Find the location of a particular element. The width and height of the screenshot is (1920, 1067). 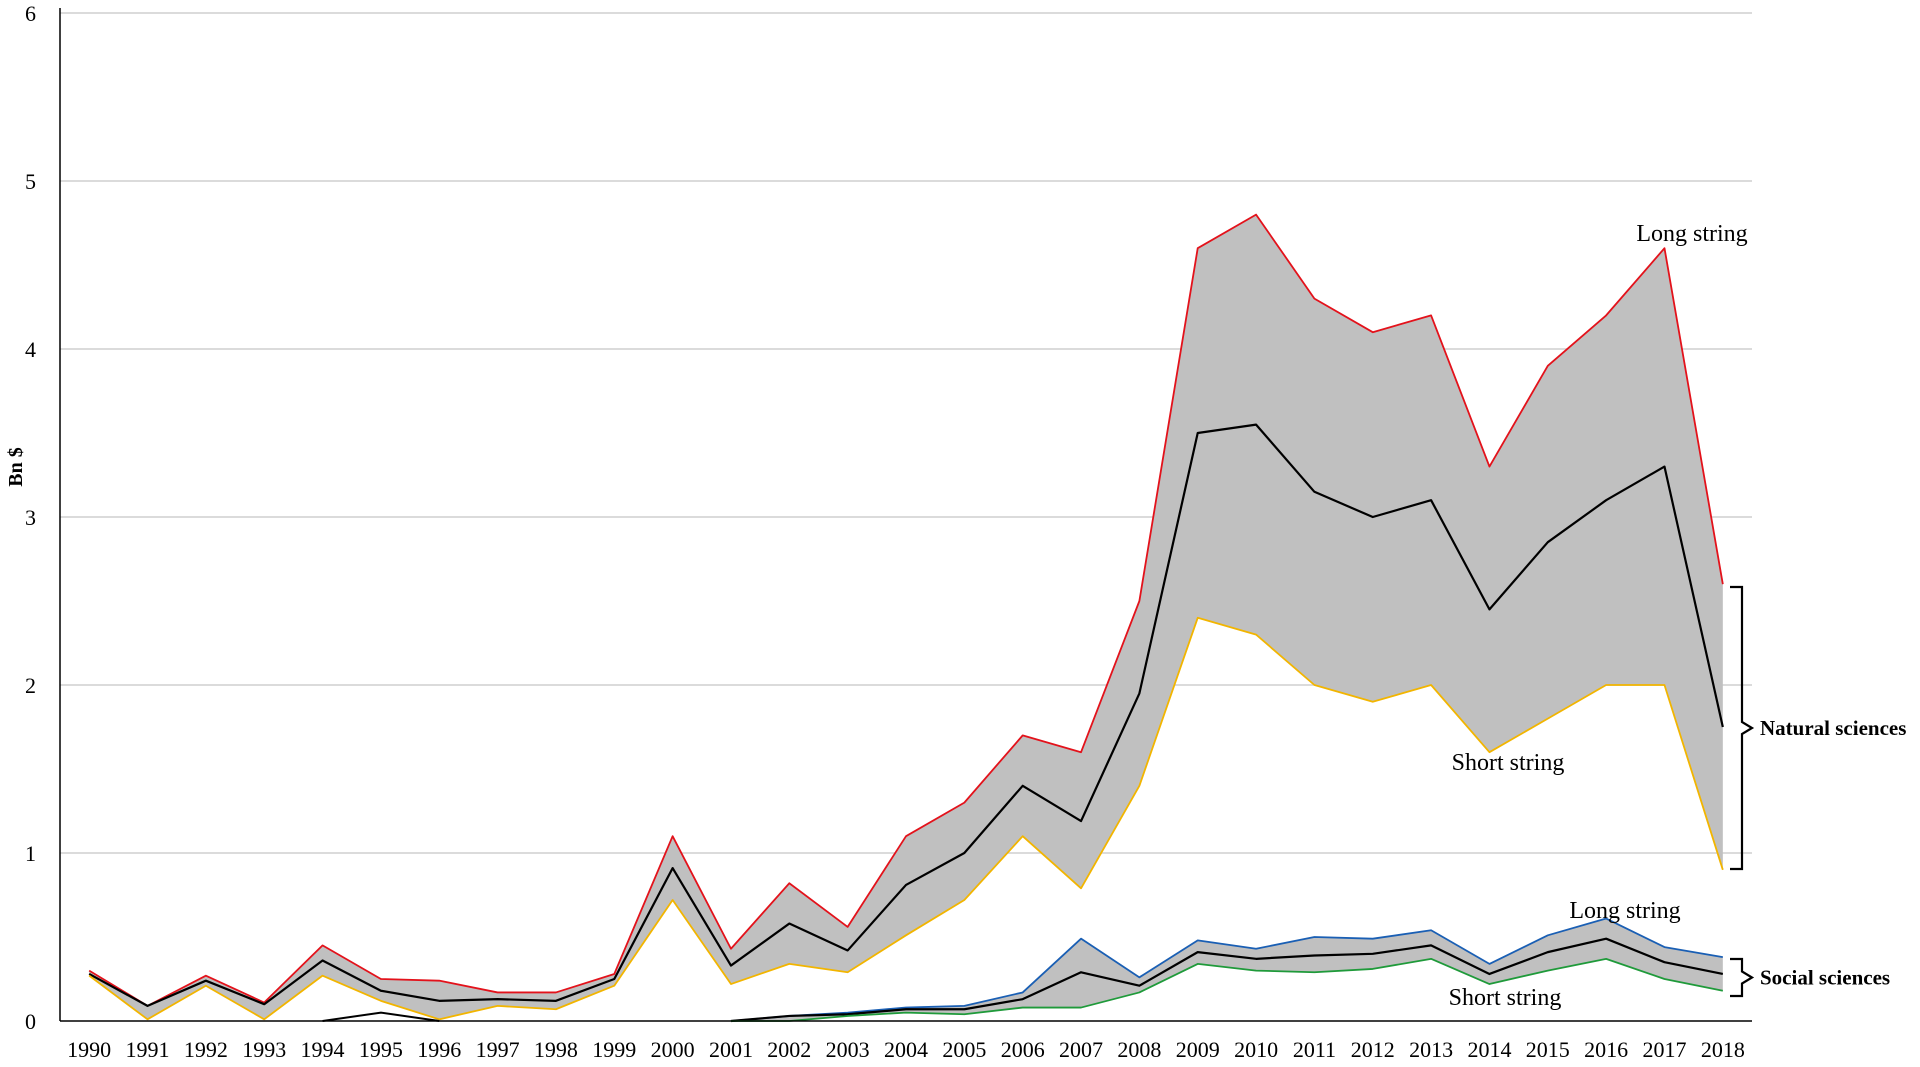

x-tick-label: 1999 is located at coordinates (614, 1049).